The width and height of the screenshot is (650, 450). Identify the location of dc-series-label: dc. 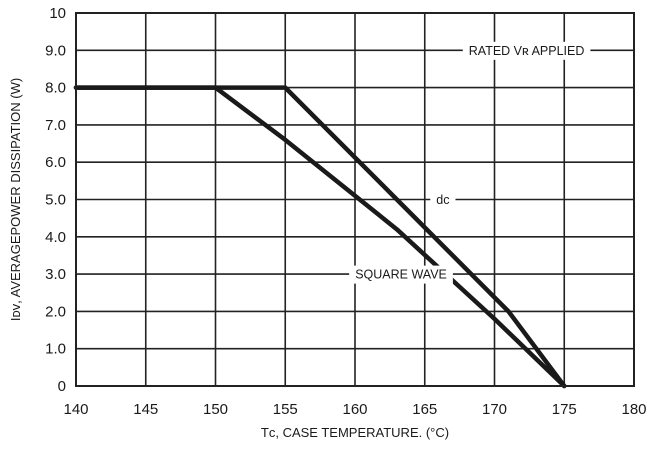
(442, 200).